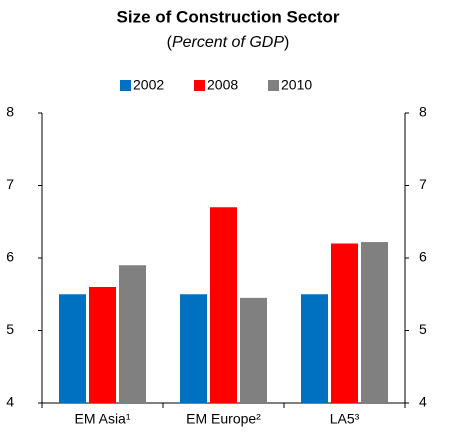 This screenshot has width=455, height=436. I want to click on legend-label: 2002, so click(148, 85).